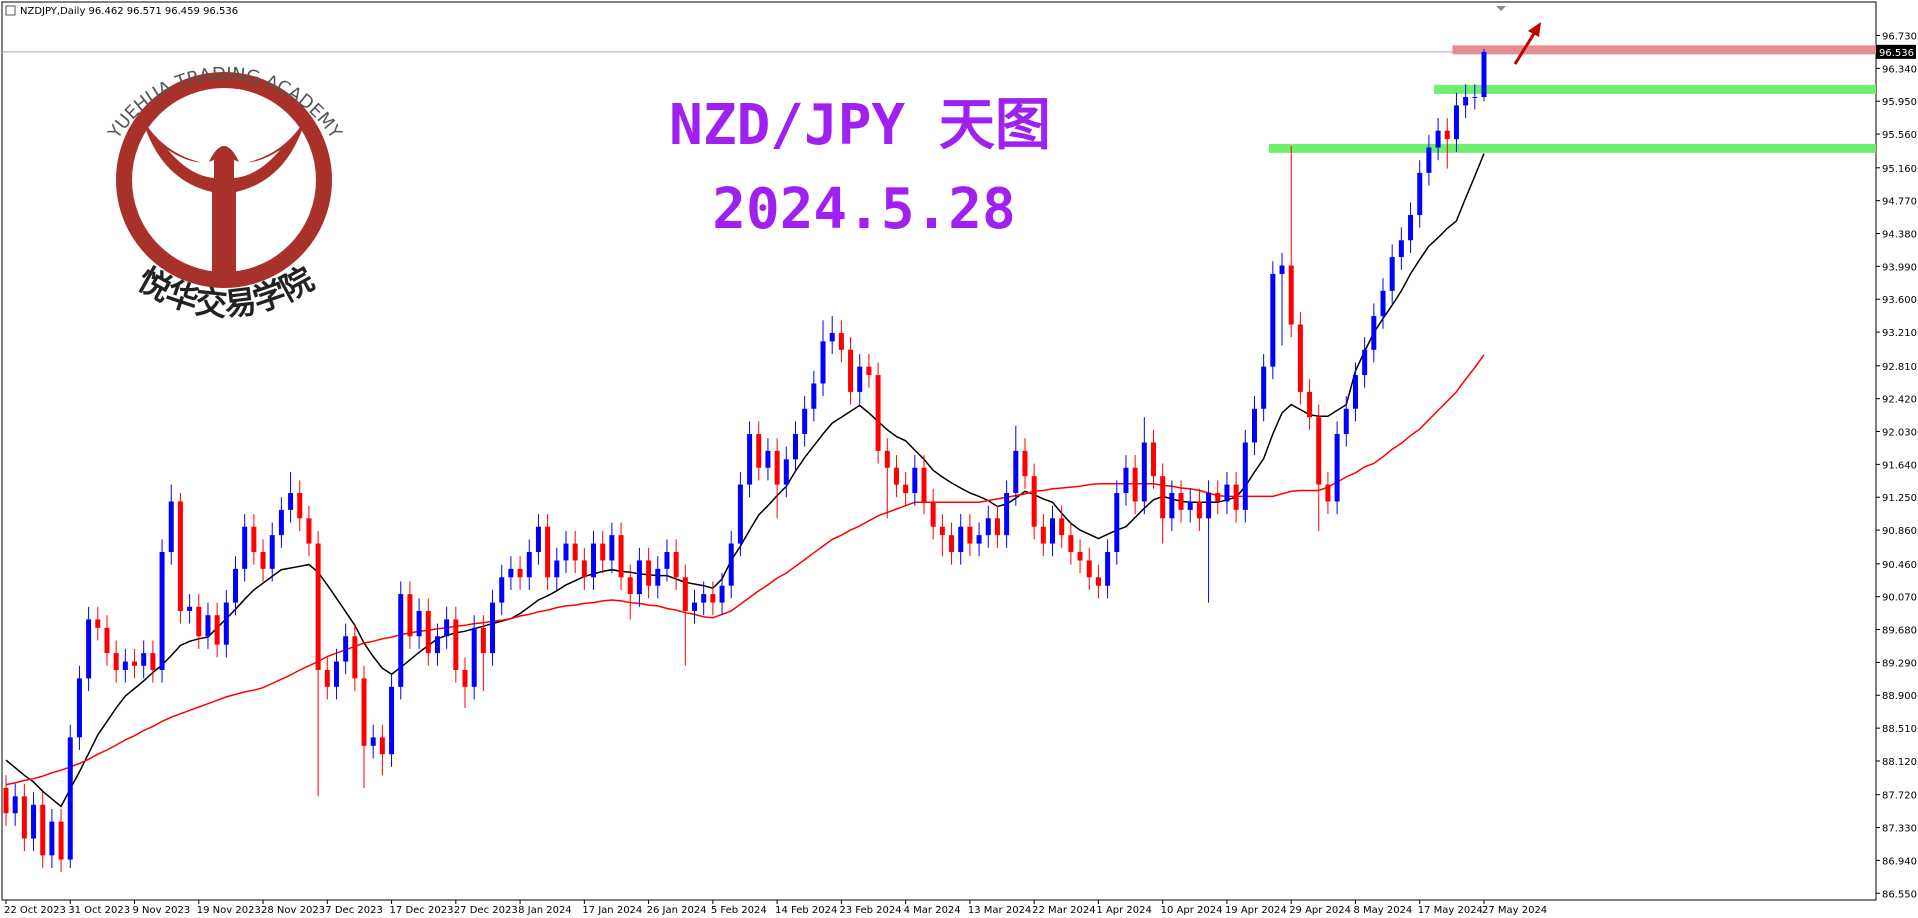 The height and width of the screenshot is (918, 1918). What do you see at coordinates (422, 910) in the screenshot?
I see `x-tick-label: 17 Dec 2023` at bounding box center [422, 910].